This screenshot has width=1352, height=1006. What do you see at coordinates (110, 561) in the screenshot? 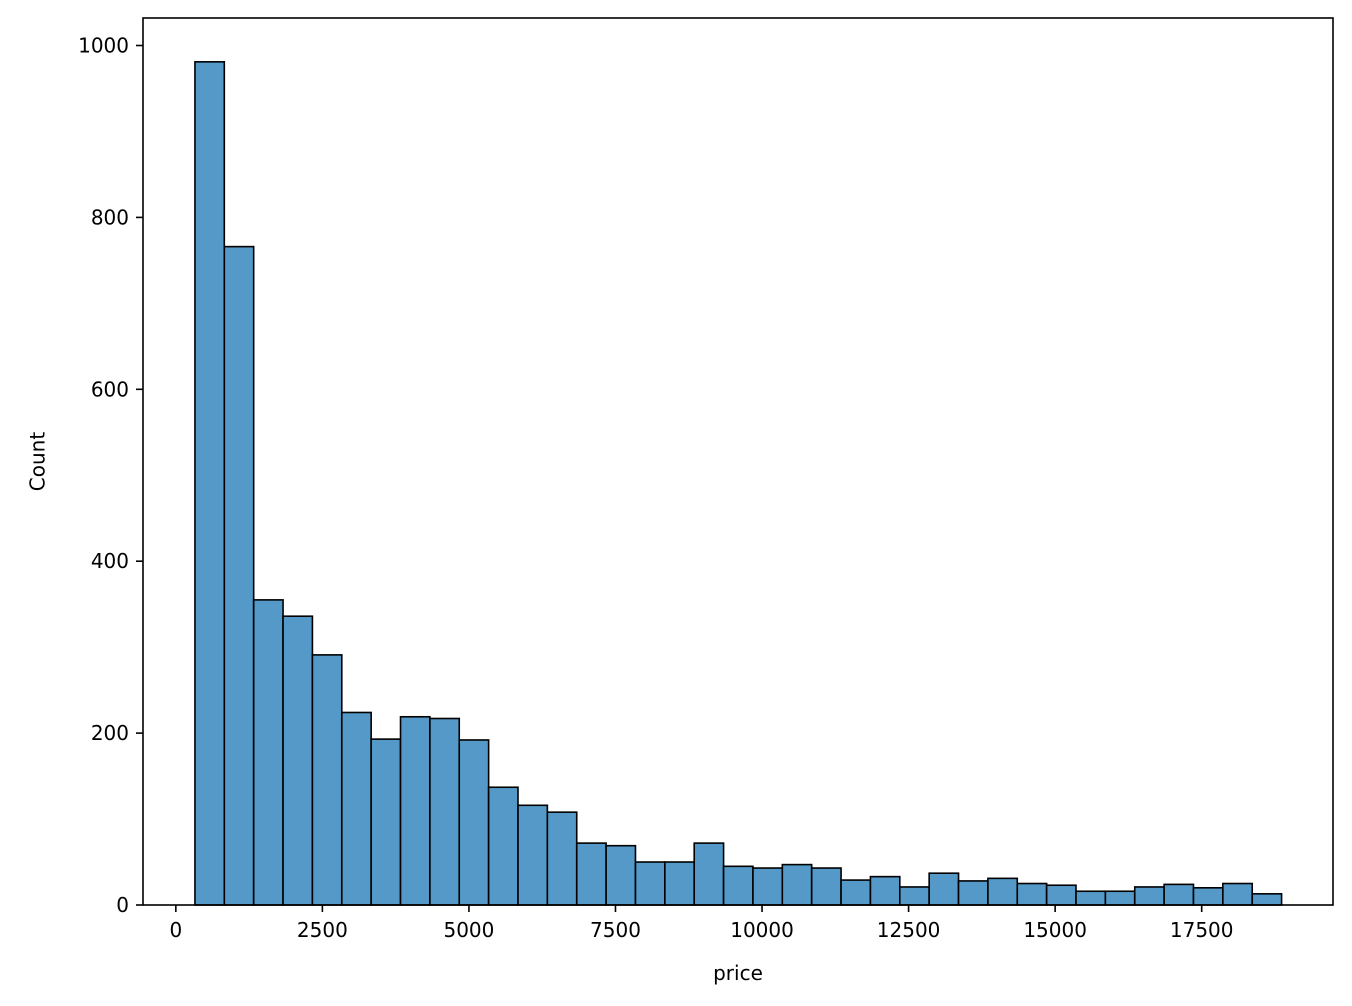
I see `y-tick-label: 400` at bounding box center [110, 561].